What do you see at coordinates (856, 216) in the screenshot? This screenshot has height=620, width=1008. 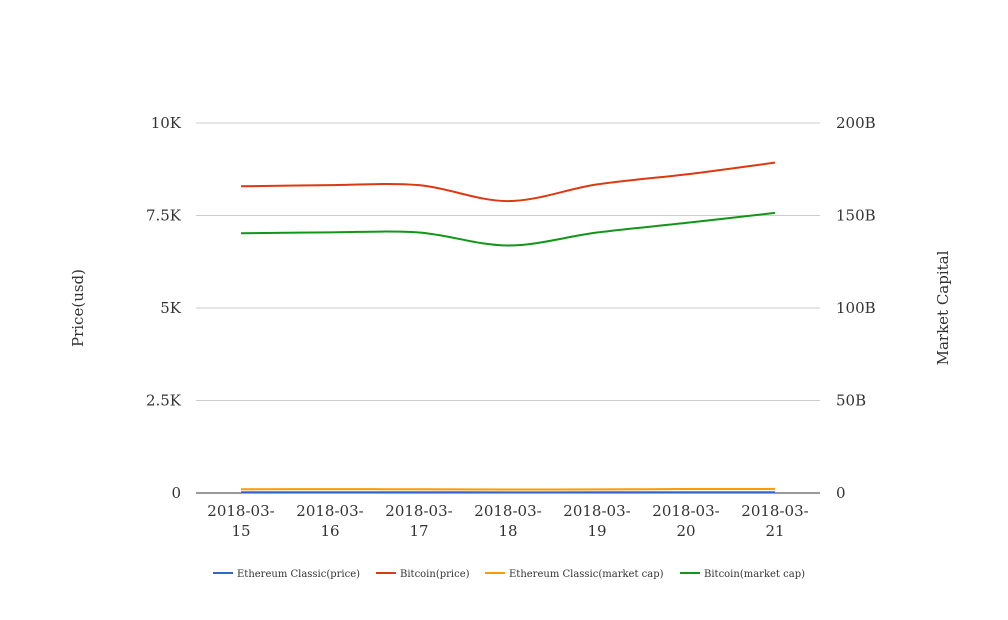 I see `y-right-tick-label: 150B` at bounding box center [856, 216].